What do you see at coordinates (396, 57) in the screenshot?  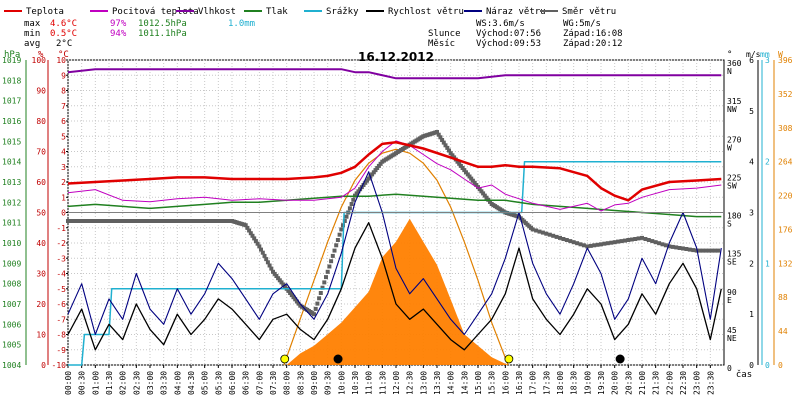 I see `chart-title: 16.12.2012` at bounding box center [396, 57].